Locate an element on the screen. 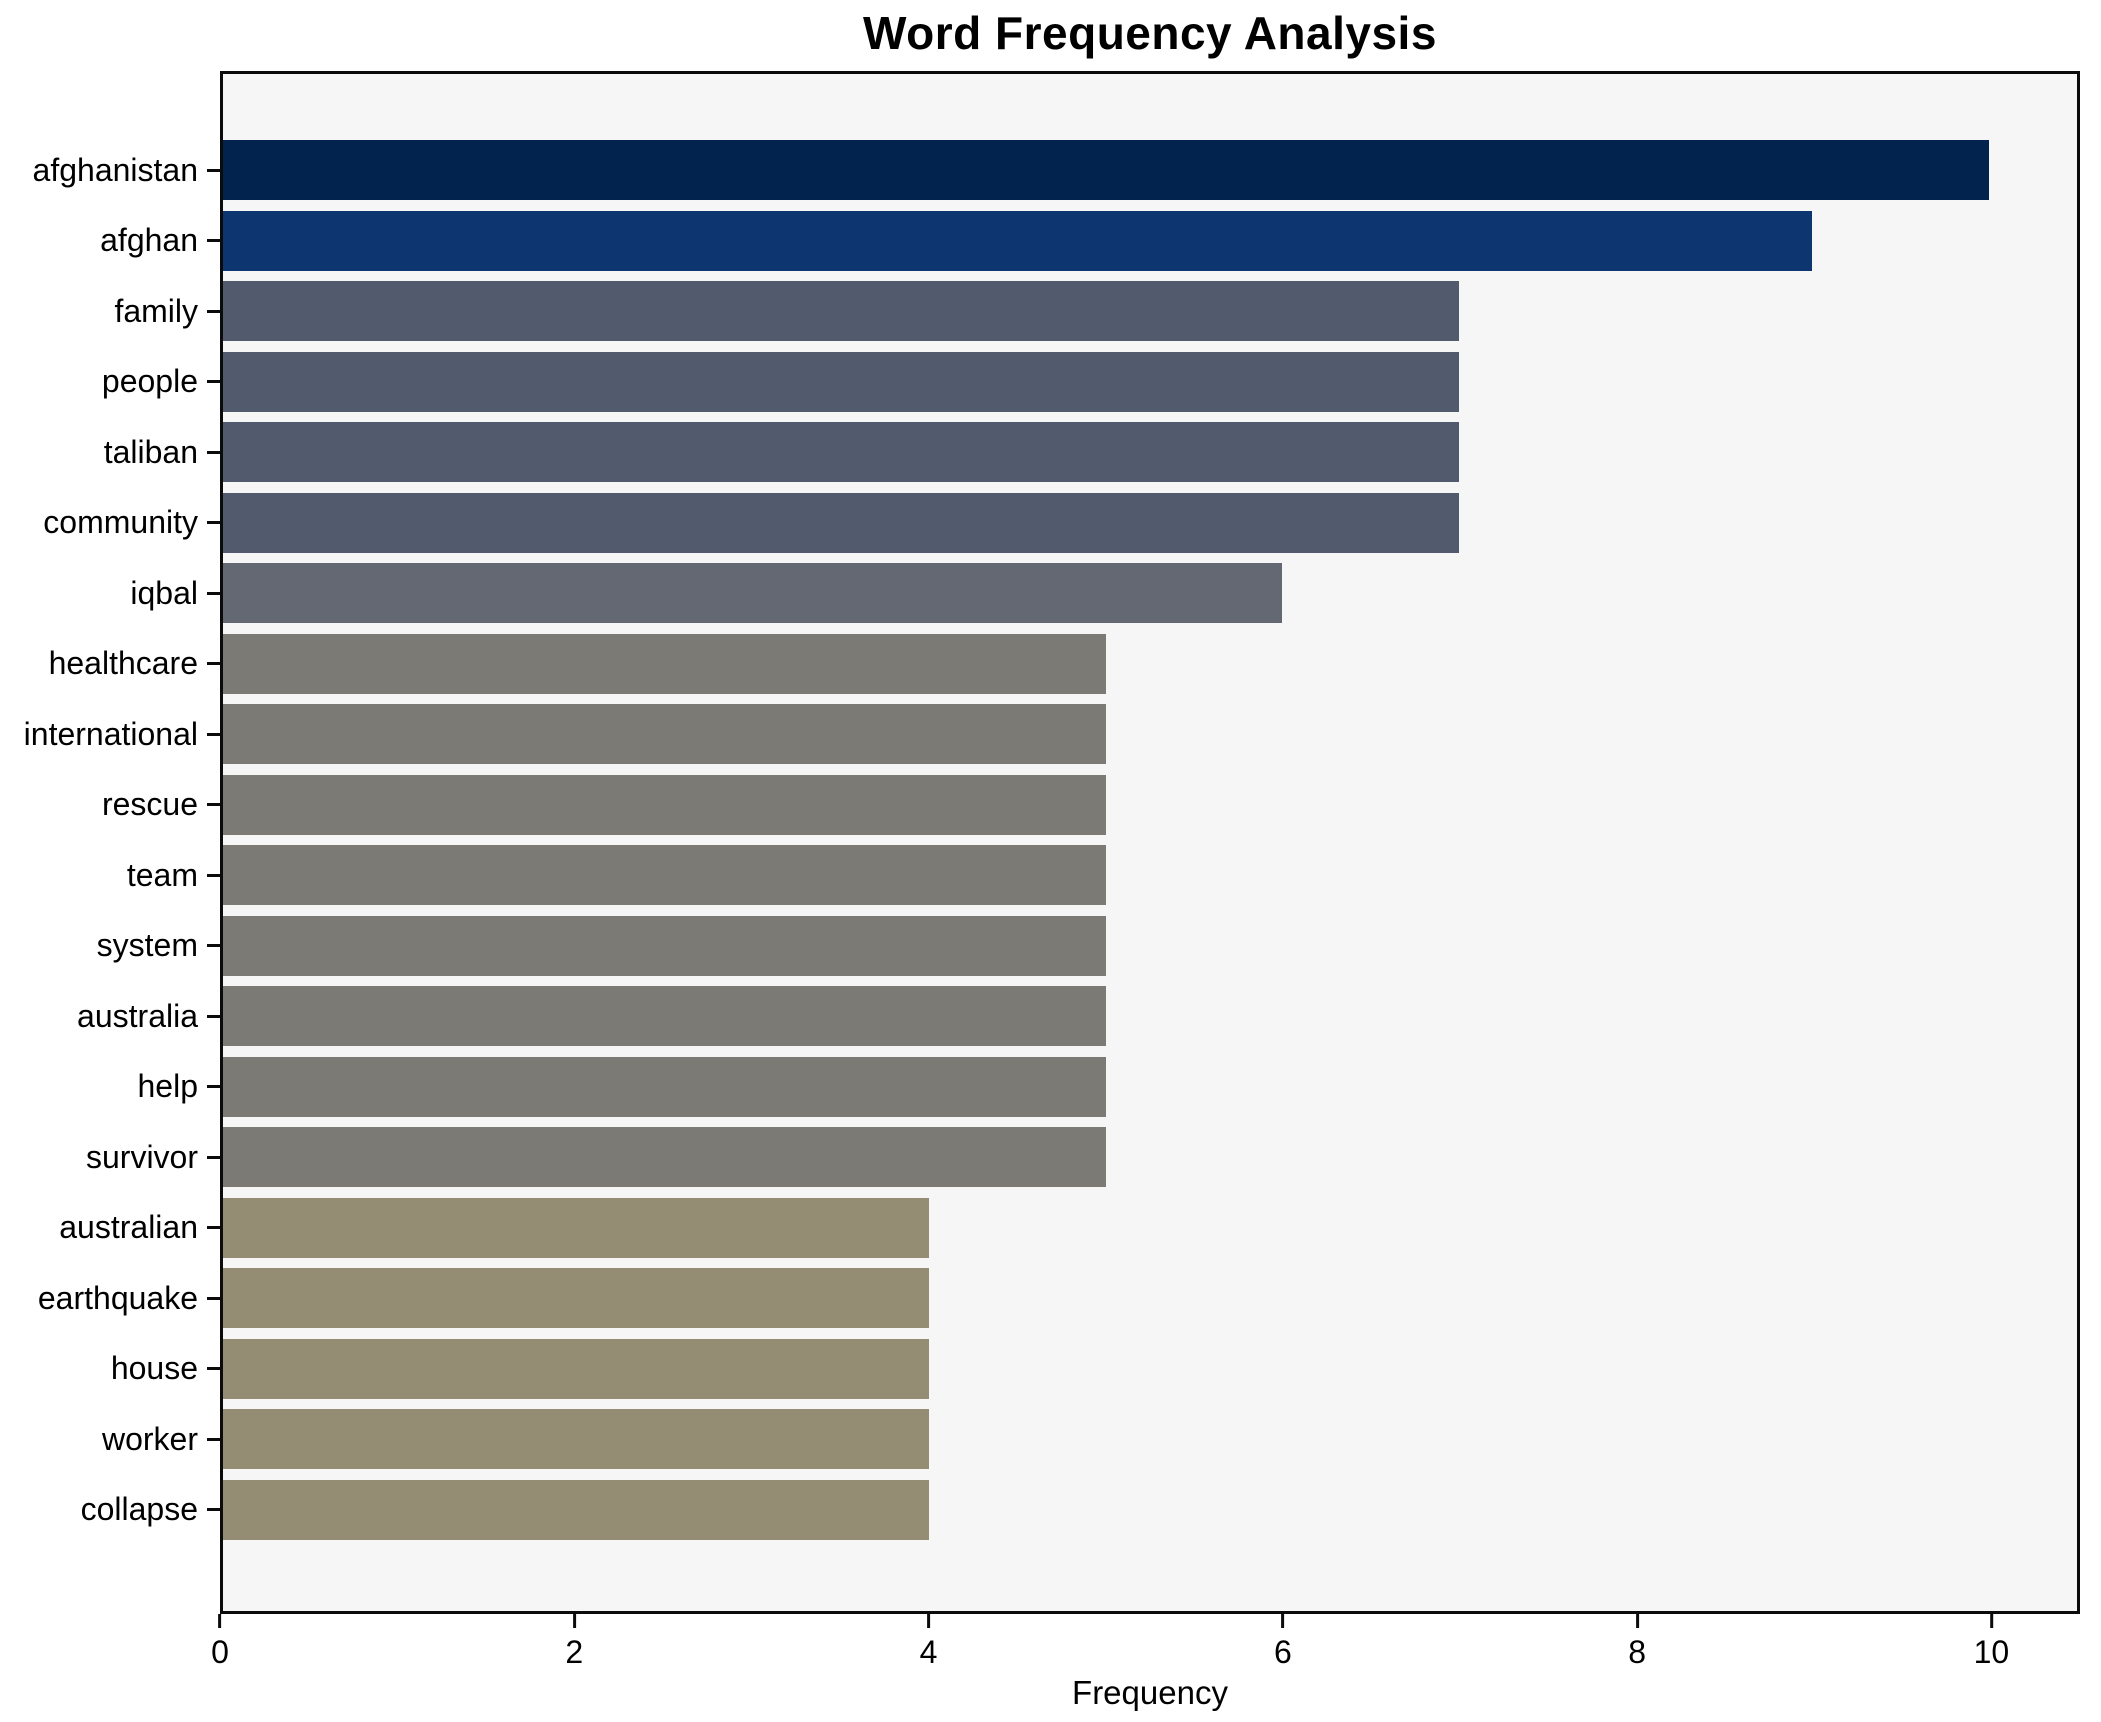  y-label-row: family is located at coordinates (110, 316).